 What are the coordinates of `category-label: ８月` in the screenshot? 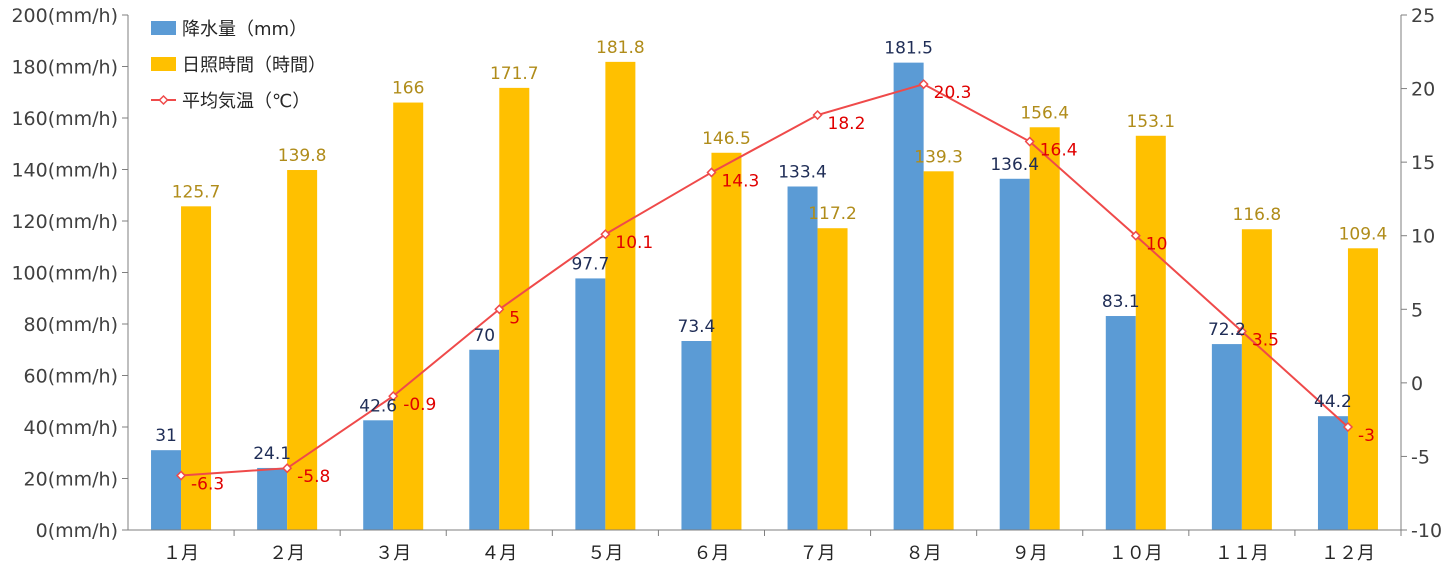 It's located at (924, 553).